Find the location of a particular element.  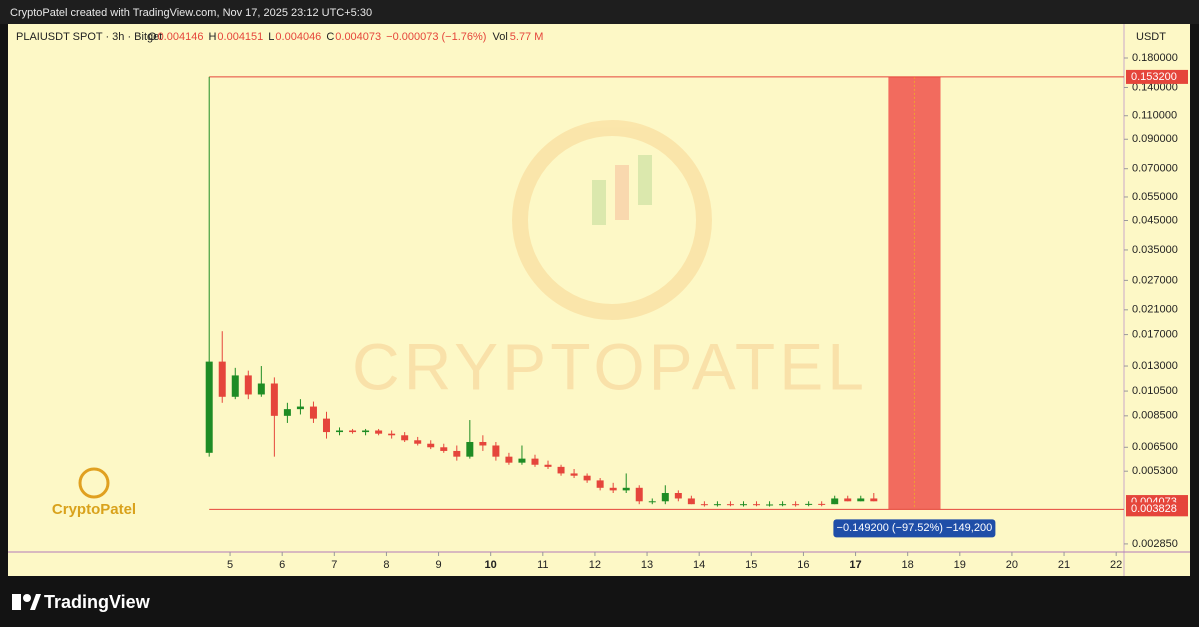

legend-value: 0.004151 is located at coordinates (240, 37).